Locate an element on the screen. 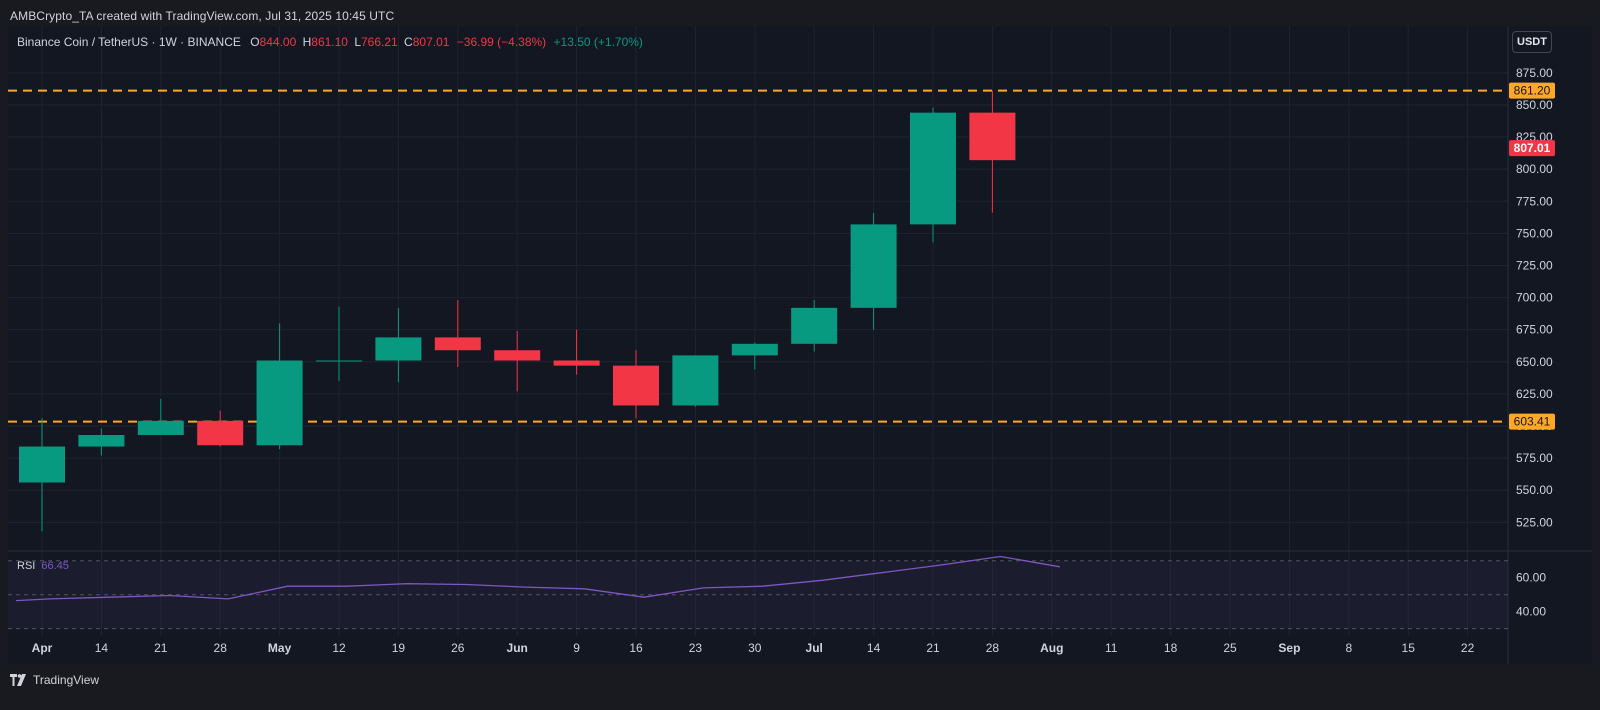 This screenshot has height=710, width=1600. time-axis-label: Jul is located at coordinates (814, 648).